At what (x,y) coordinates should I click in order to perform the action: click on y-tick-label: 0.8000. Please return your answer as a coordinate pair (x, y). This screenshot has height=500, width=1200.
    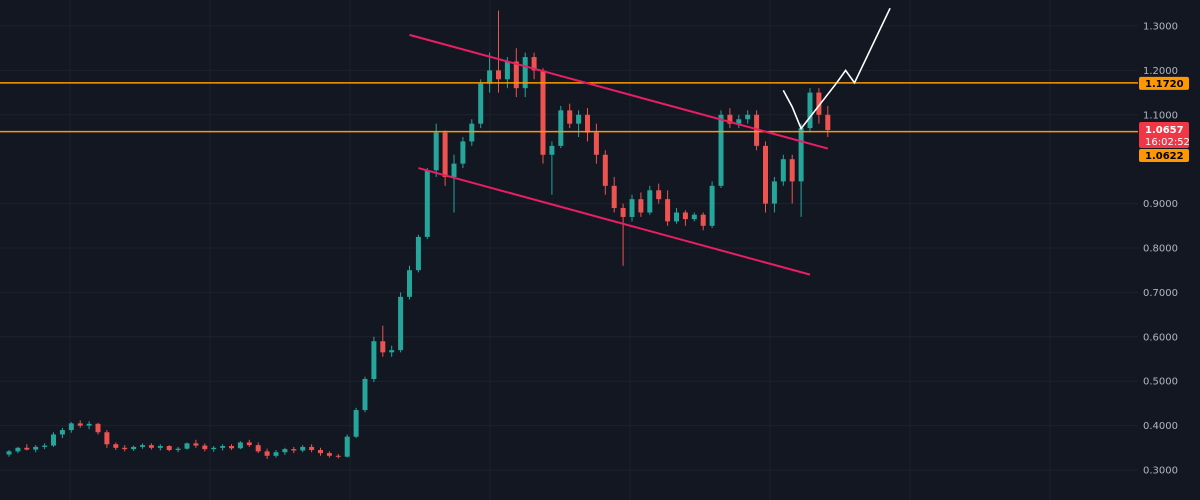
    Looking at the image, I should click on (1160, 249).